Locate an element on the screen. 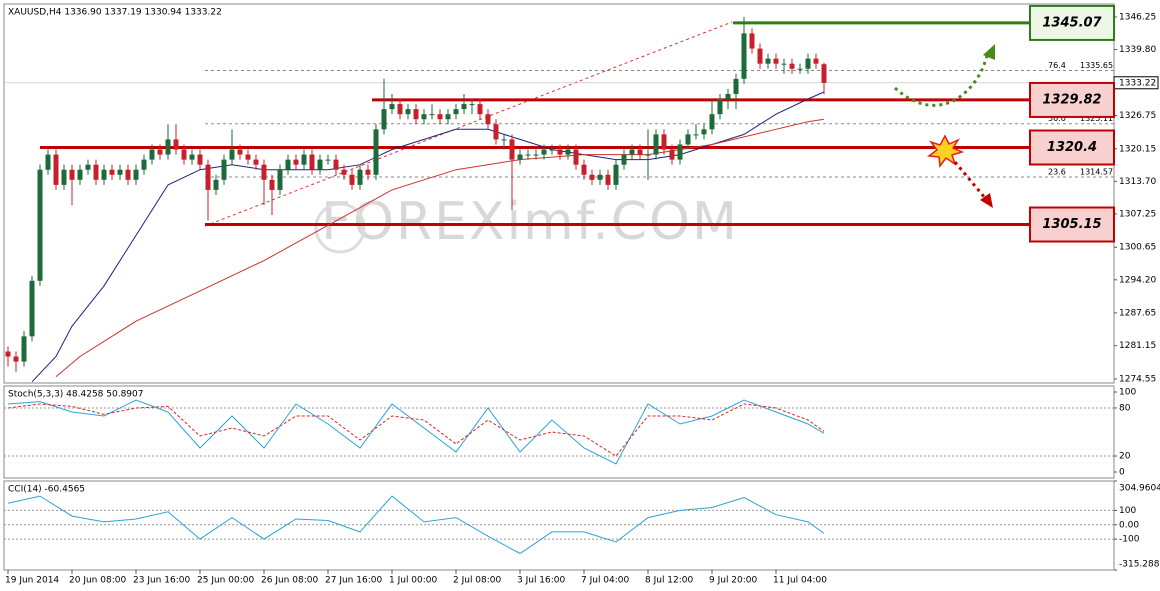 This screenshot has width=1160, height=591. down-arrow is located at coordinates (970, 180).